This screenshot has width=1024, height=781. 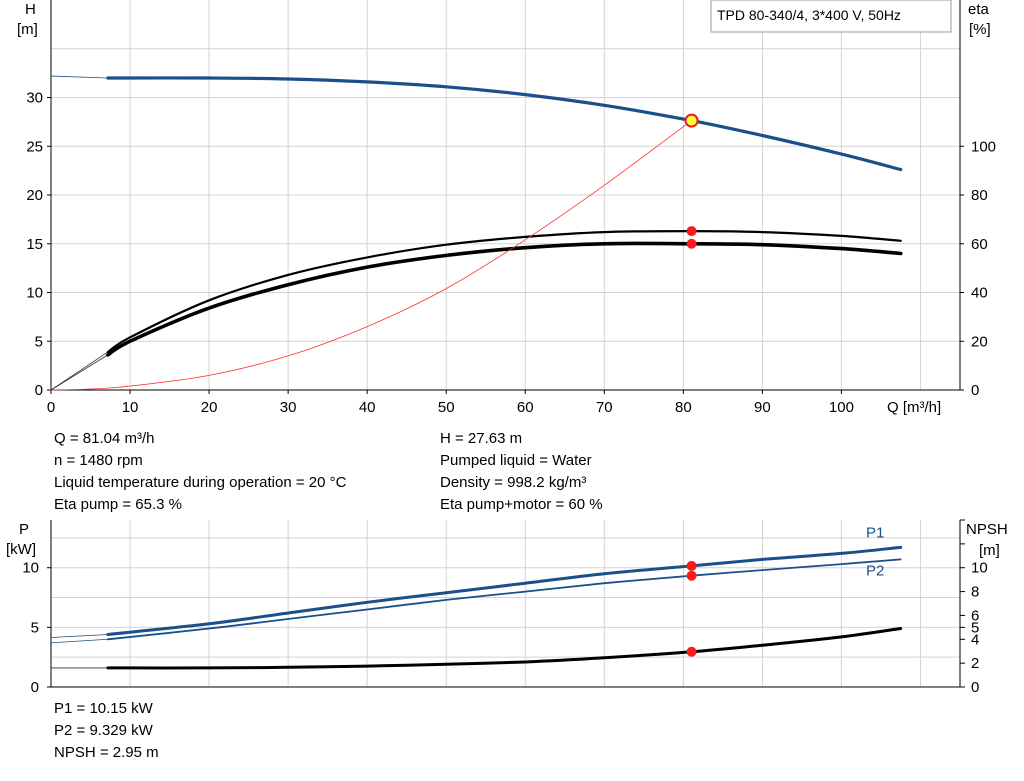 What do you see at coordinates (691, 231) in the screenshot?
I see `eta-pump-point` at bounding box center [691, 231].